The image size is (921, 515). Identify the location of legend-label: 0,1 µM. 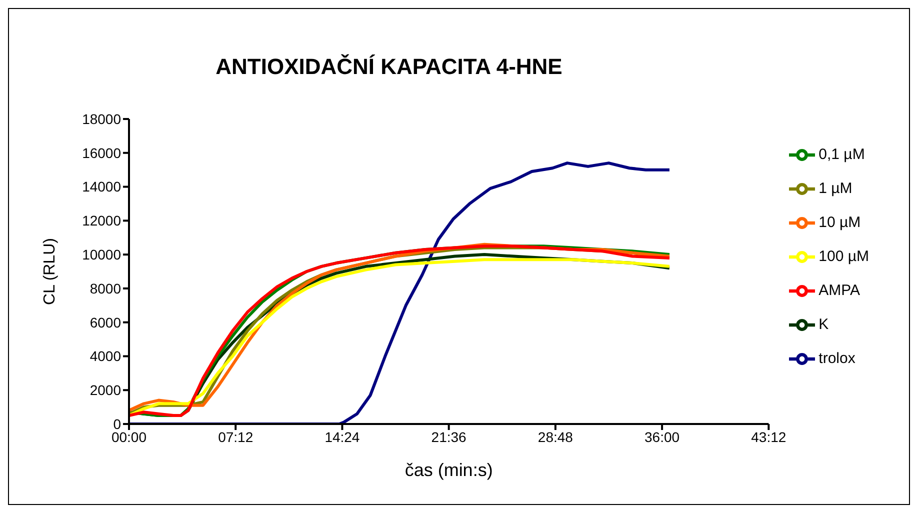
(841, 154).